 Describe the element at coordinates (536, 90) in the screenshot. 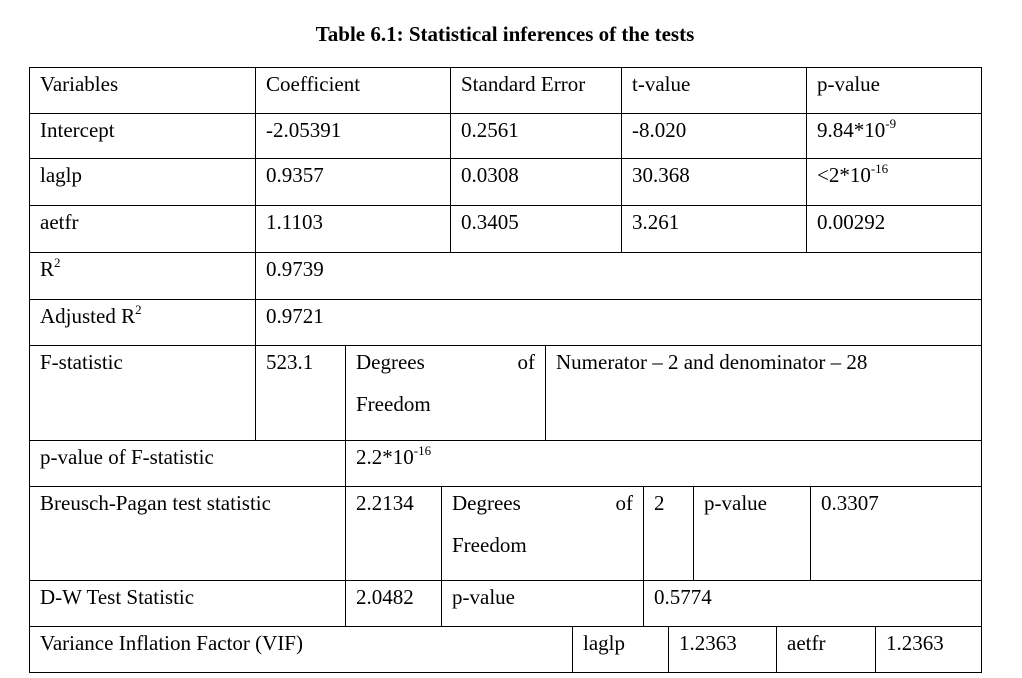

I see `table-cell: Standard Error` at that location.